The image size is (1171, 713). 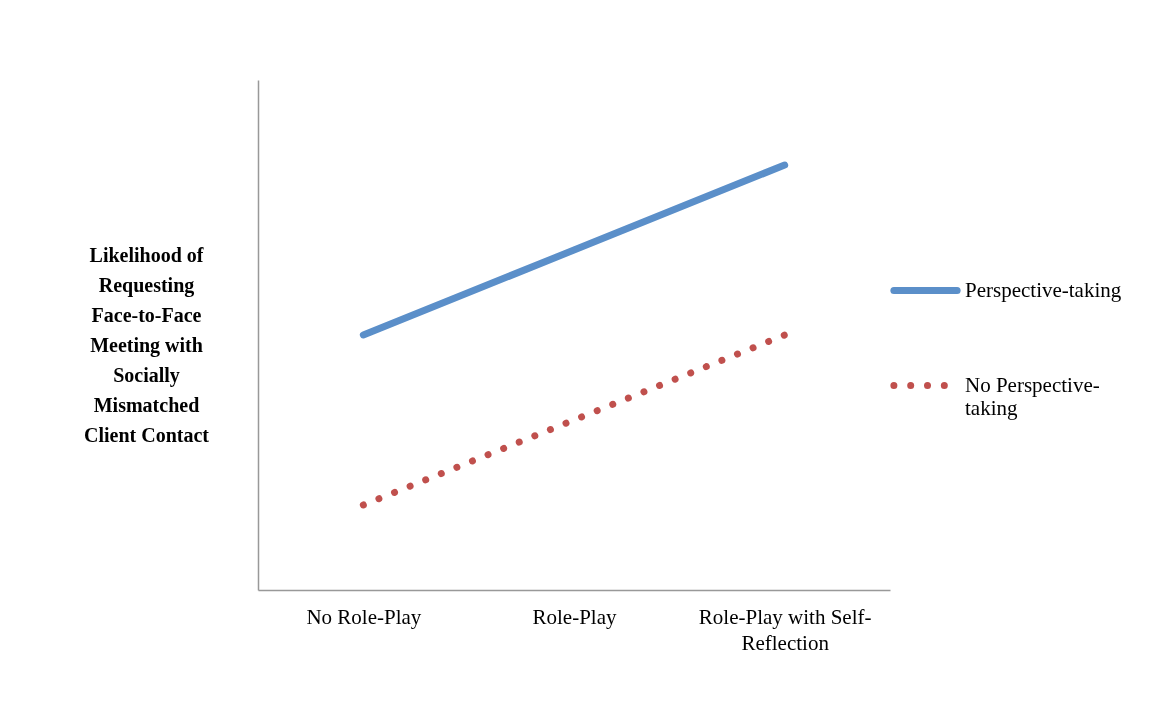 What do you see at coordinates (147, 344) in the screenshot?
I see `y-axis-title: Likelihood of Requesting Face-to-Face Meeting with Socially Mismatched Client Contact` at bounding box center [147, 344].